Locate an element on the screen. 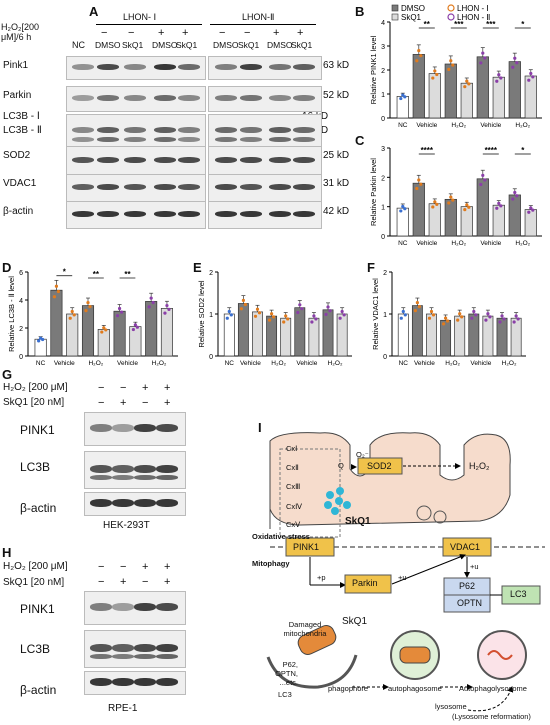 The image size is (550, 725). y-tick-label: 3 is located at coordinates (383, 149).